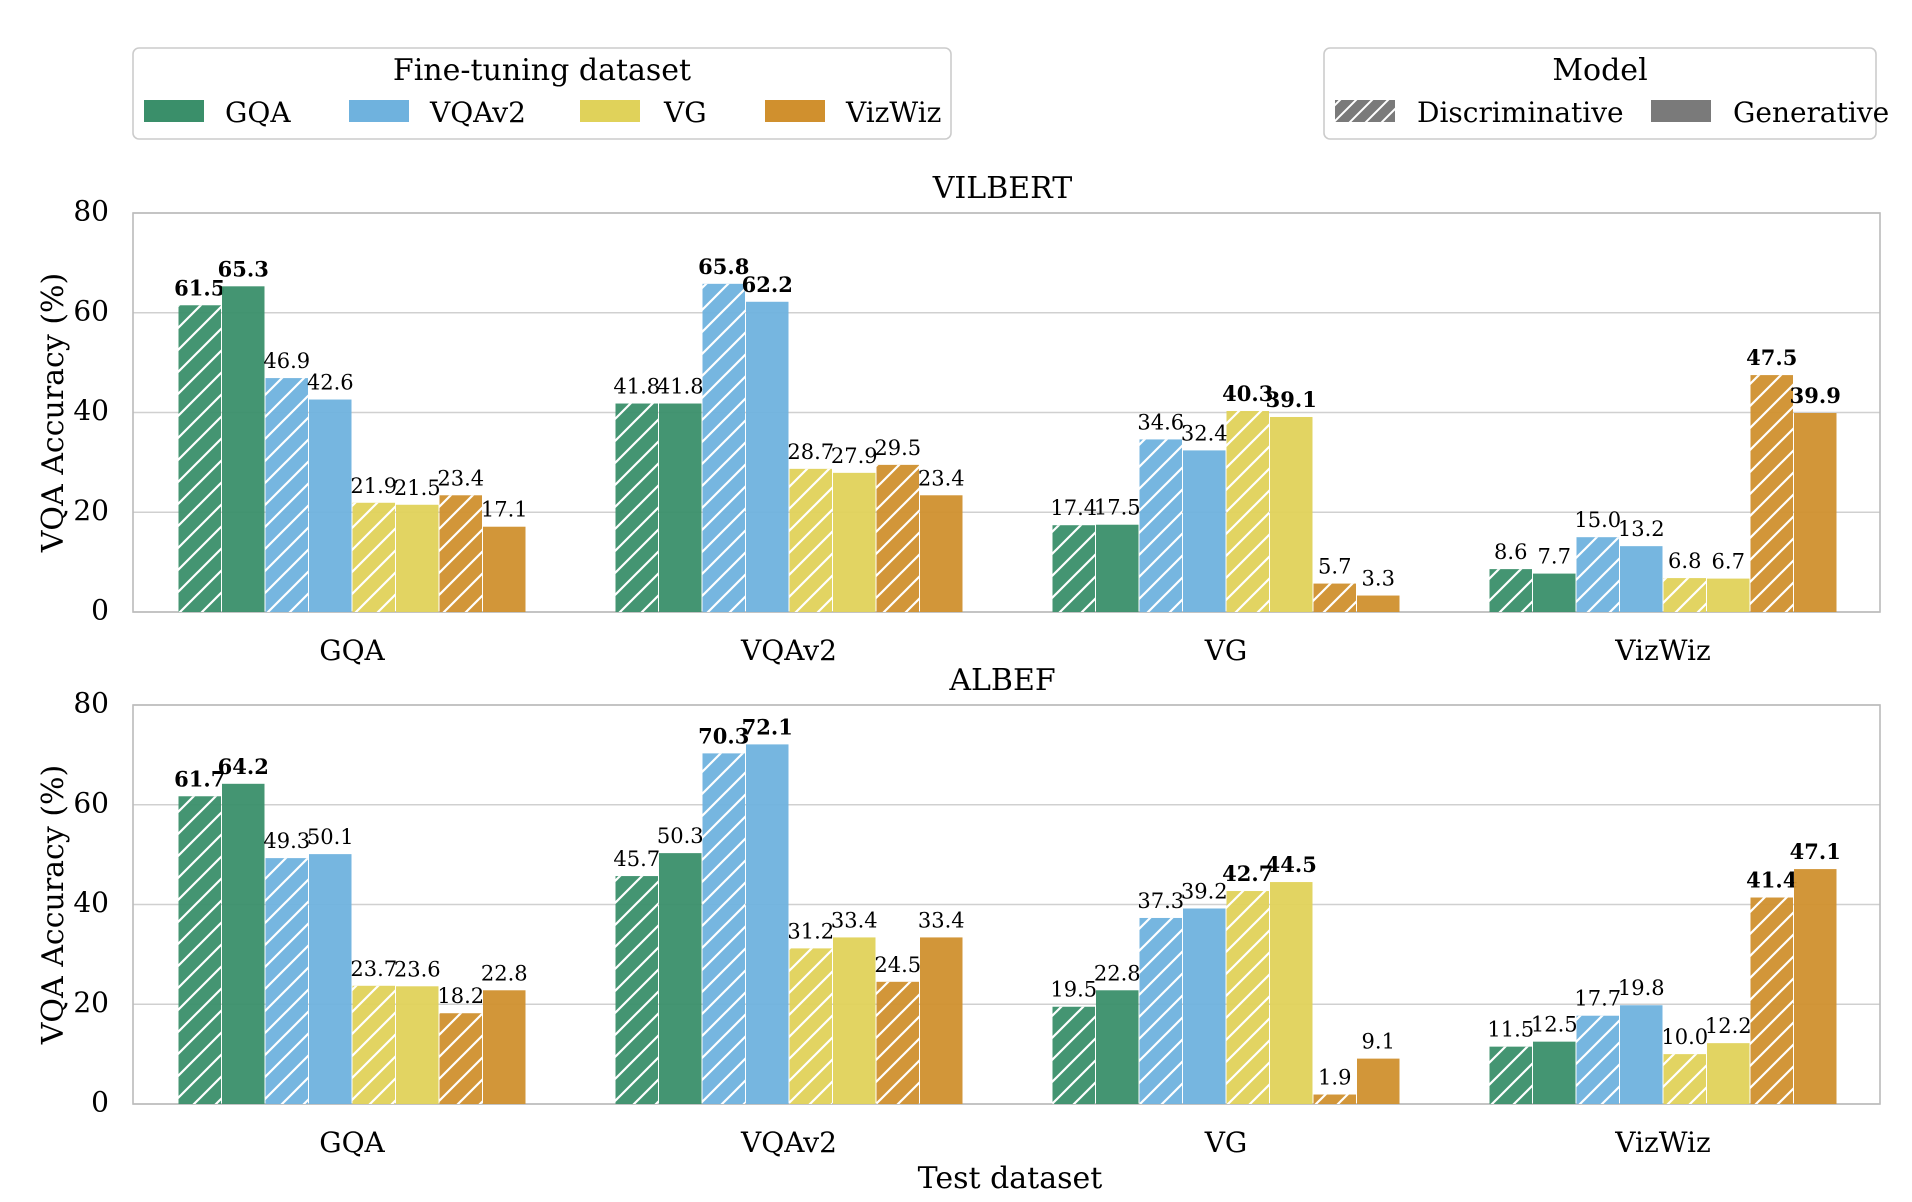 This screenshot has width=1912, height=1202. I want to click on legend-swatch-vizwiz, so click(795, 111).